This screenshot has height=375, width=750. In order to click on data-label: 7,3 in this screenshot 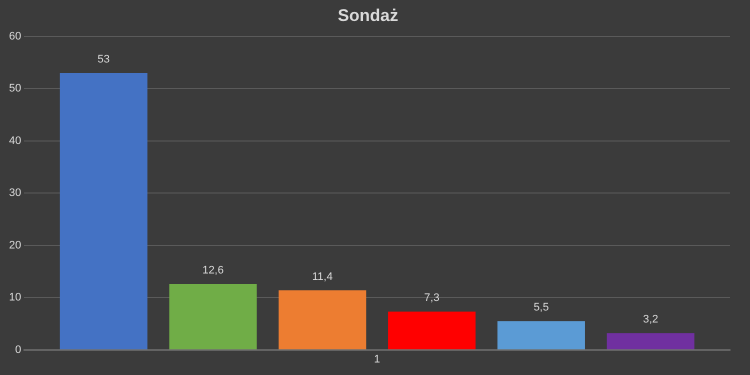, I will do `click(432, 298)`.